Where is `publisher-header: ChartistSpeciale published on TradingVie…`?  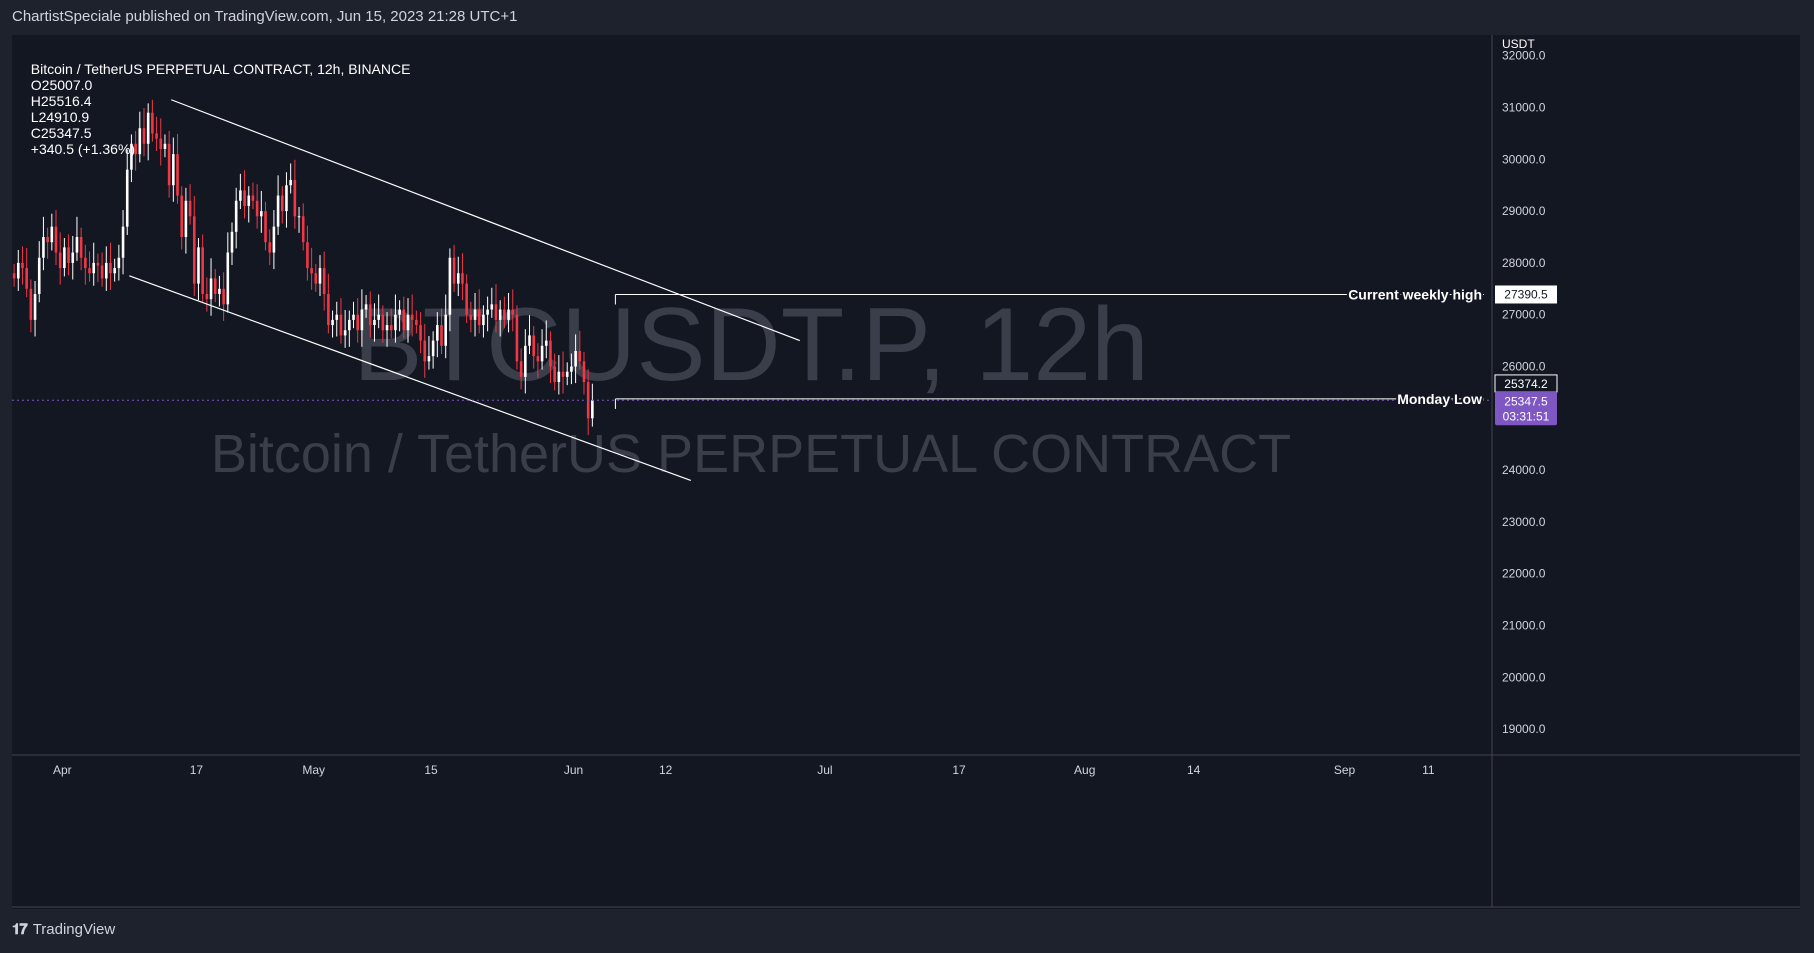
publisher-header: ChartistSpeciale published on TradingVie… is located at coordinates (265, 16).